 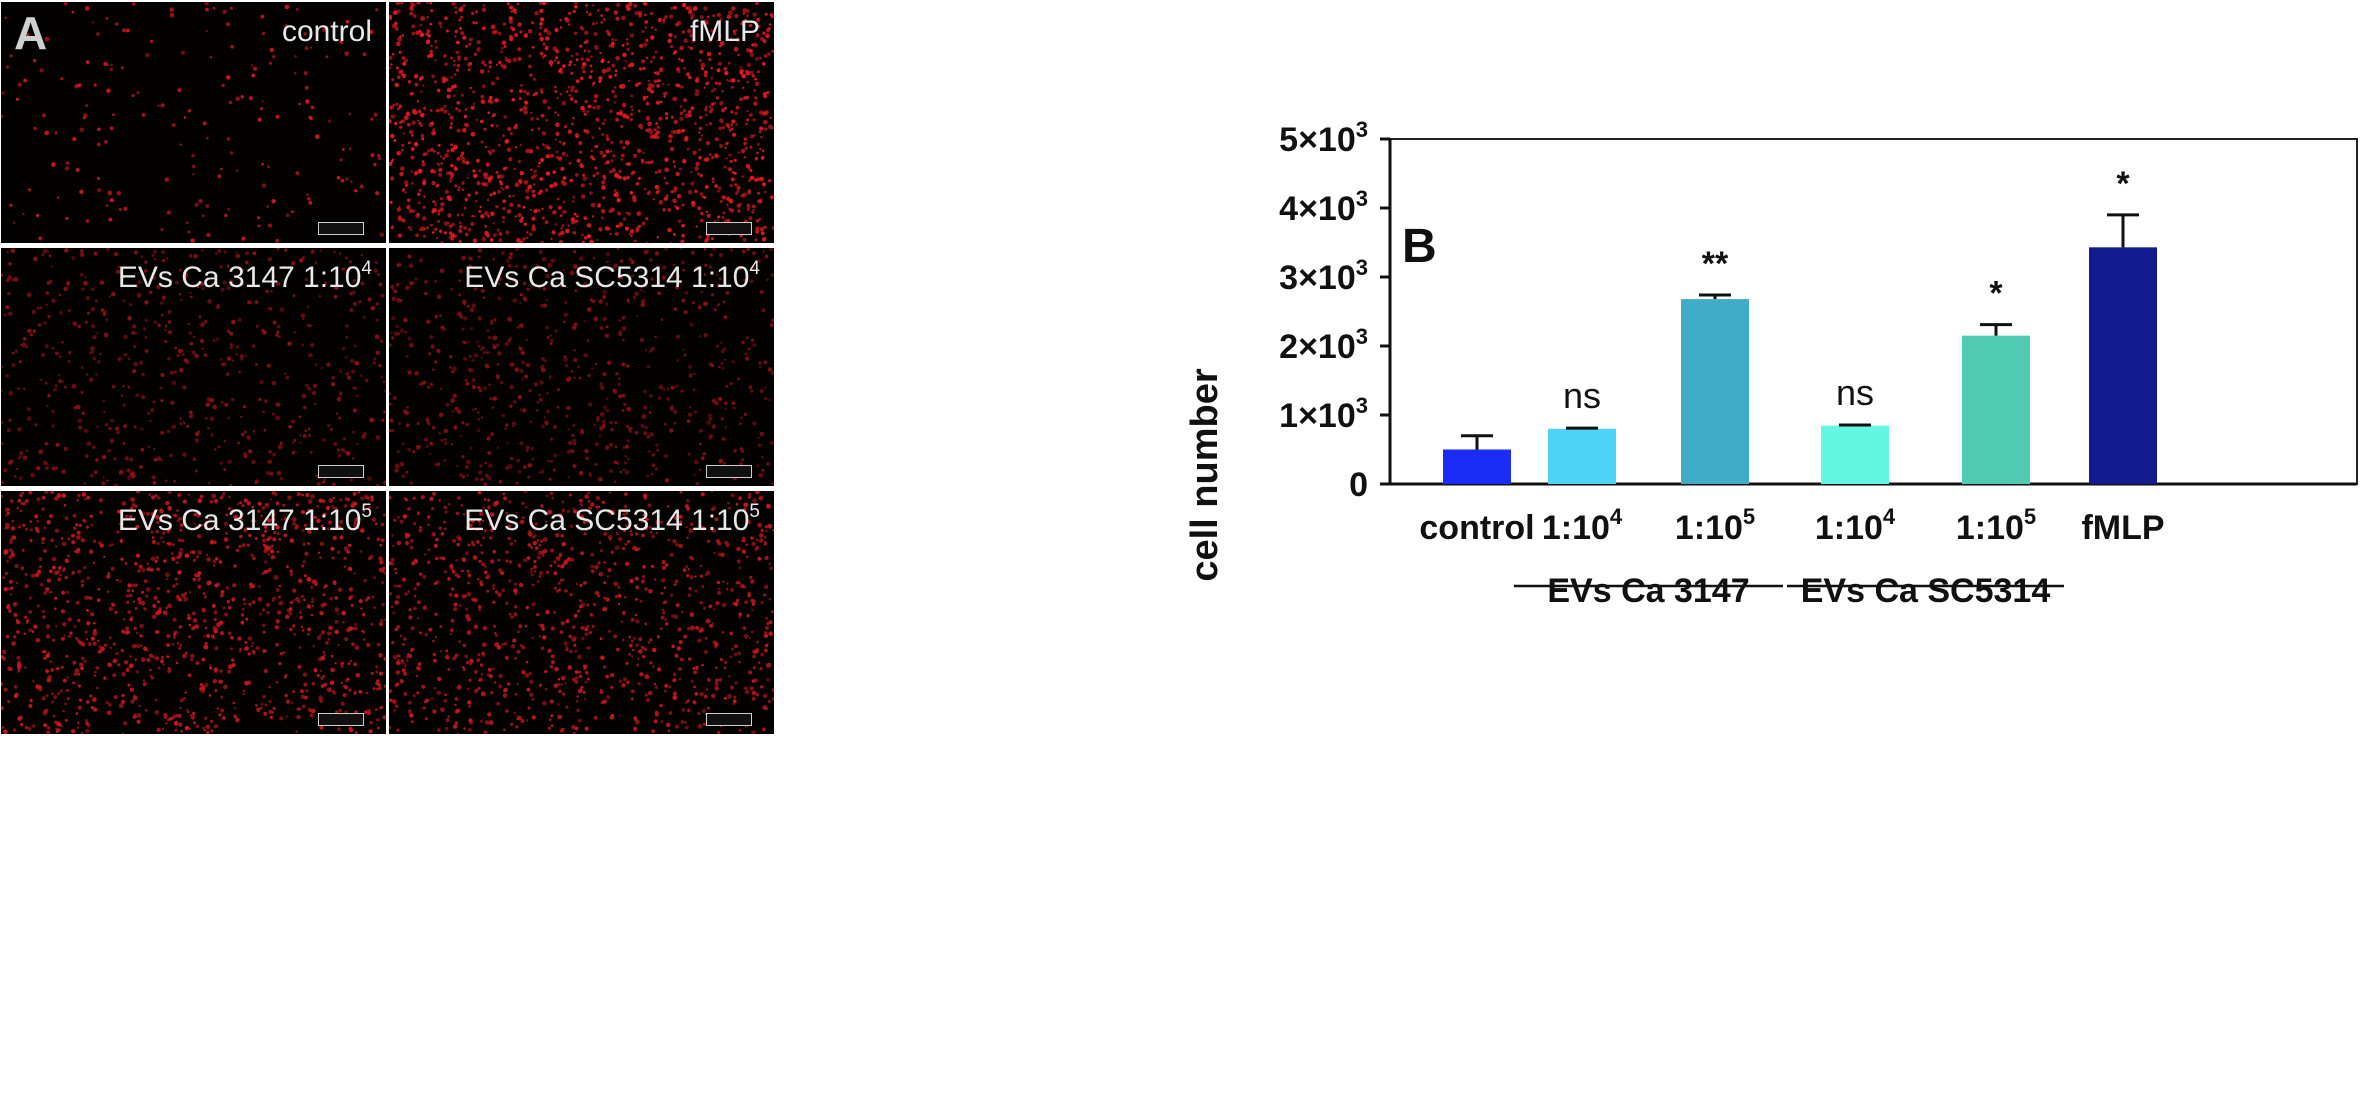 I want to click on y-axis-label: cell number, so click(x=1205, y=474).